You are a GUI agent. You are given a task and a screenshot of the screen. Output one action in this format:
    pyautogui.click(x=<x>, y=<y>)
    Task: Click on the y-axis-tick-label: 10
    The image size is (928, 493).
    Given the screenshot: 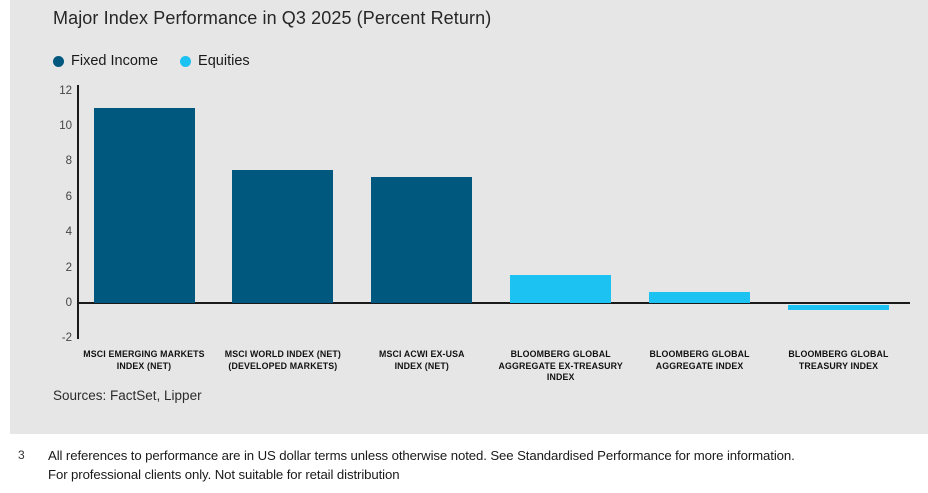 What is the action you would take?
    pyautogui.click(x=65, y=126)
    